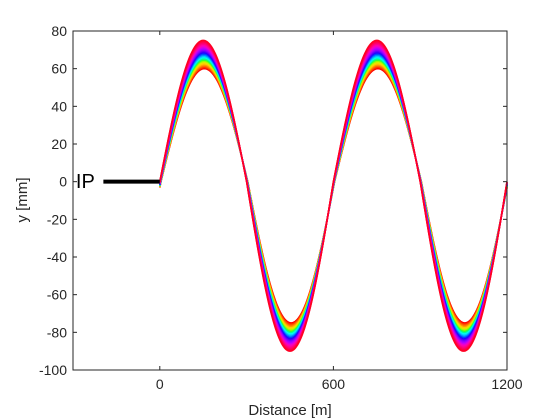 The width and height of the screenshot is (560, 420). I want to click on x-axis-title: Distance [m], so click(289, 410).